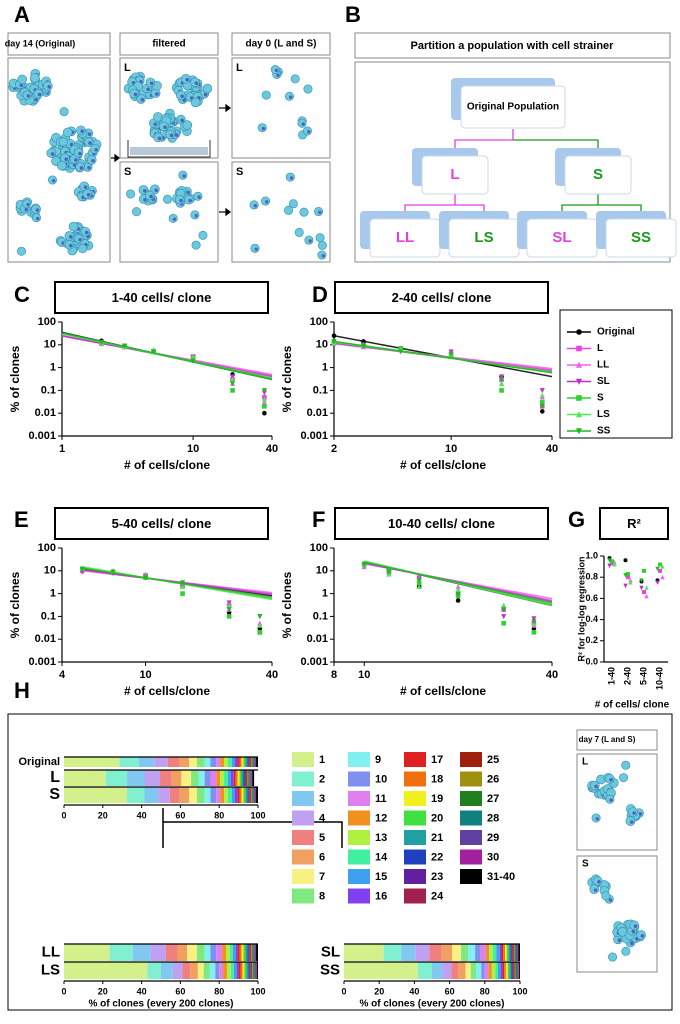  I want to click on row-label: LS, so click(50, 969).